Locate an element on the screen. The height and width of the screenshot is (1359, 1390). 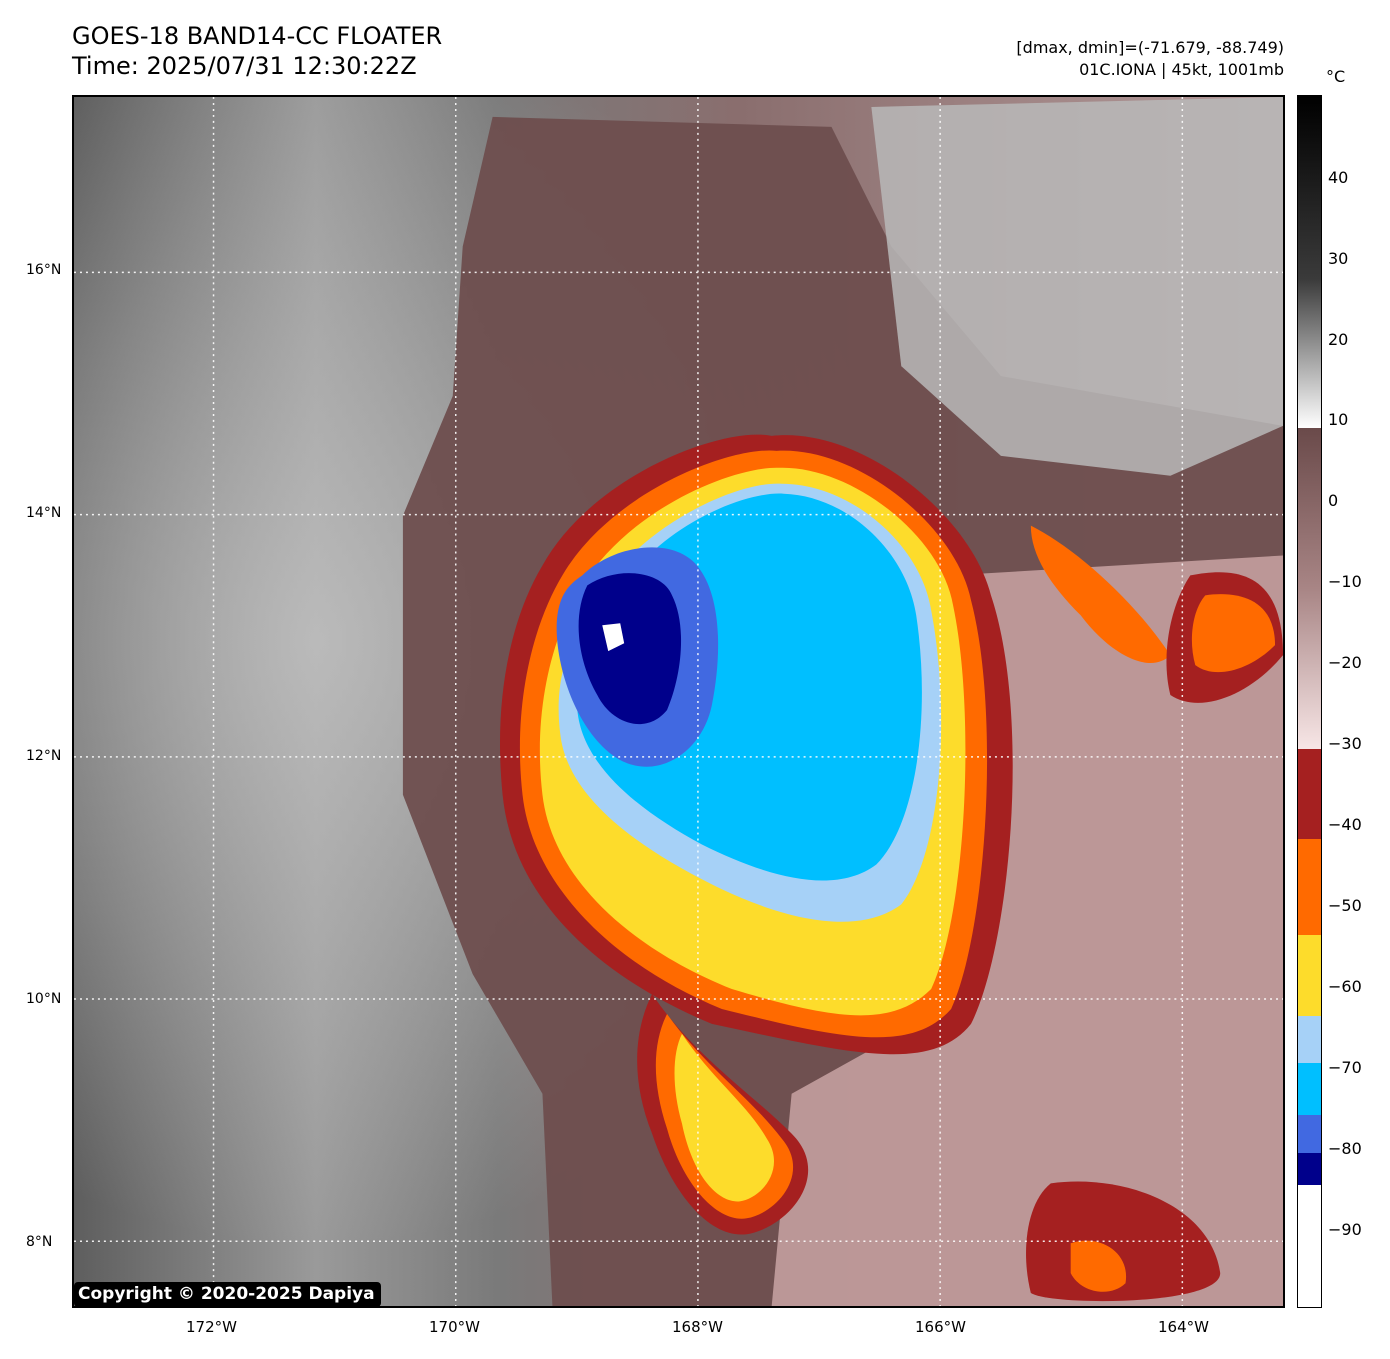
lat-label-14n: 14°N is located at coordinates (44, 513).